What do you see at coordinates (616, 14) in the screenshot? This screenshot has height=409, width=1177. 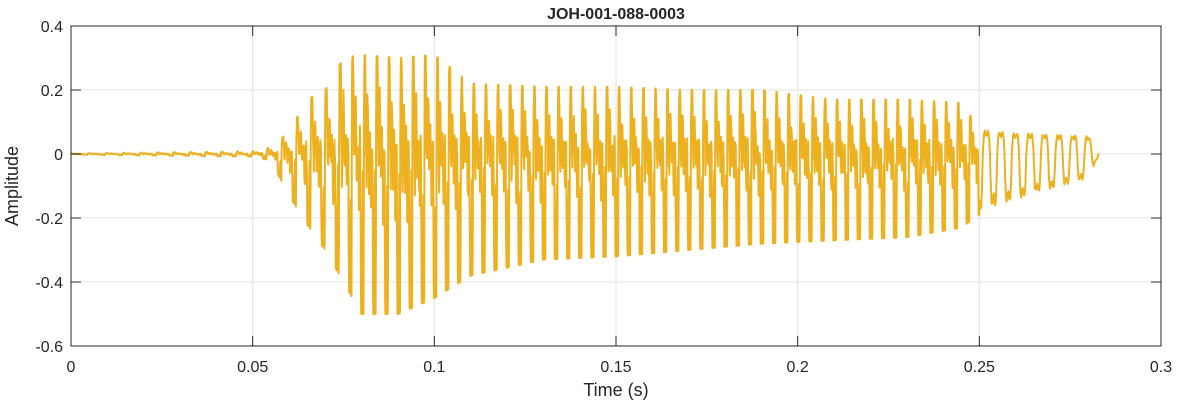 I see `chart-title: JOH-001-088-0003` at bounding box center [616, 14].